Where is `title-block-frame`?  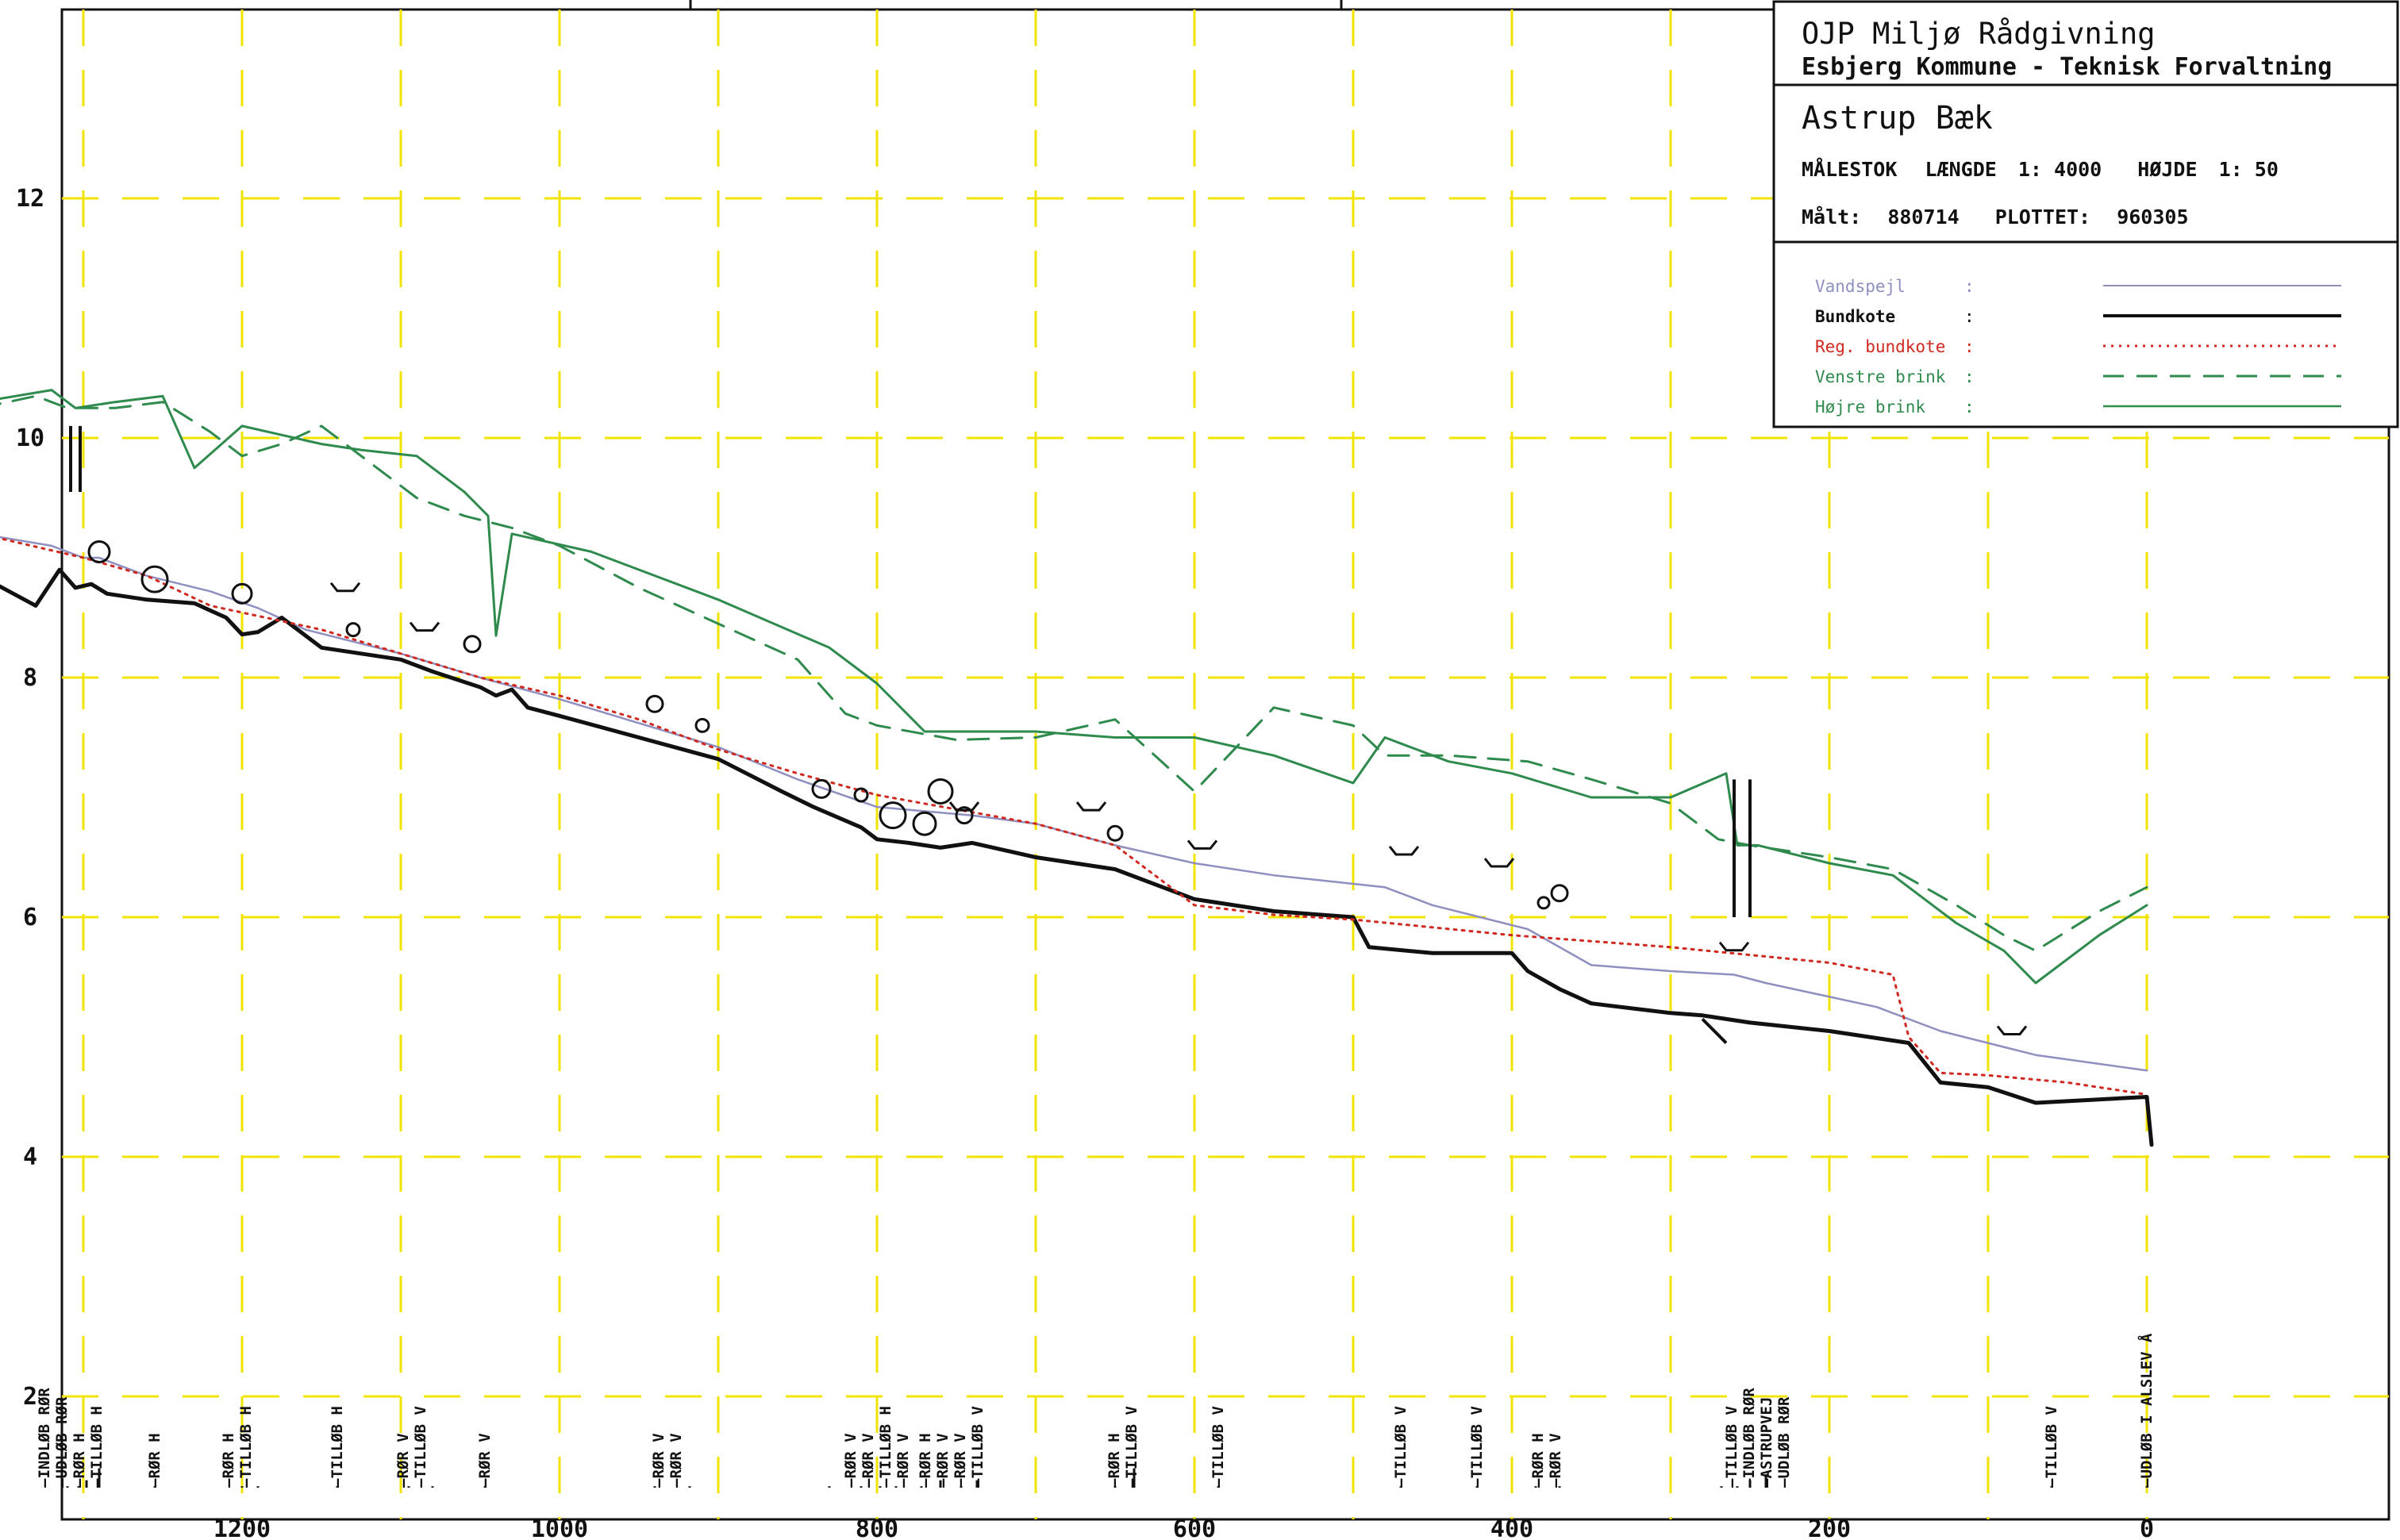 title-block-frame is located at coordinates (2085, 214).